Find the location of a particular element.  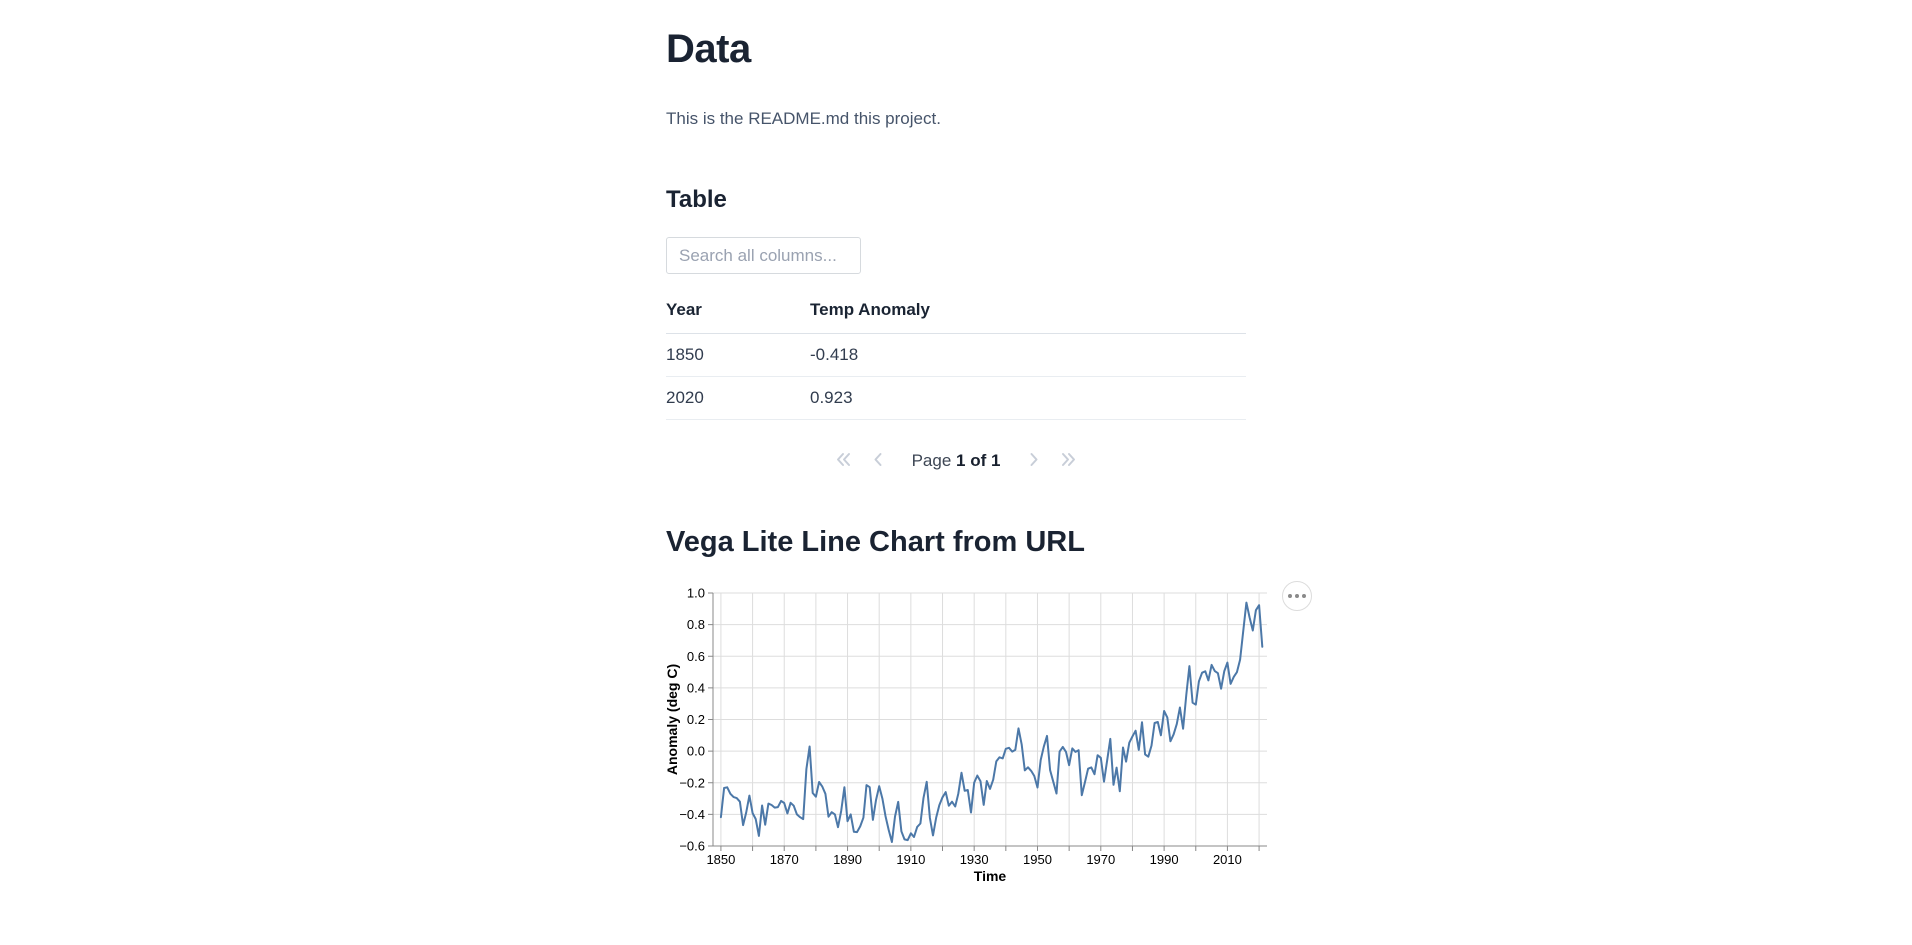

chevron-right-icon is located at coordinates (1034, 461).